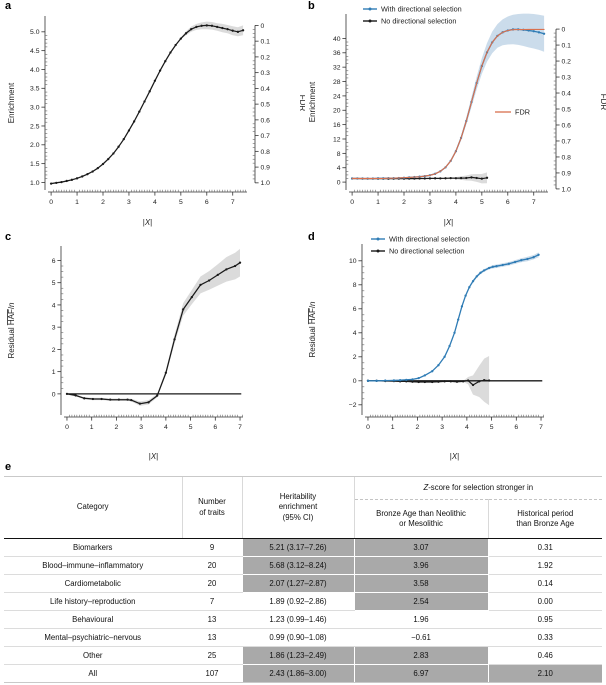 The width and height of the screenshot is (606, 685). Describe the element at coordinates (297, 507) in the screenshot. I see `col-header-heritability-enrichment: Heritability enrichment (95% CI)` at that location.